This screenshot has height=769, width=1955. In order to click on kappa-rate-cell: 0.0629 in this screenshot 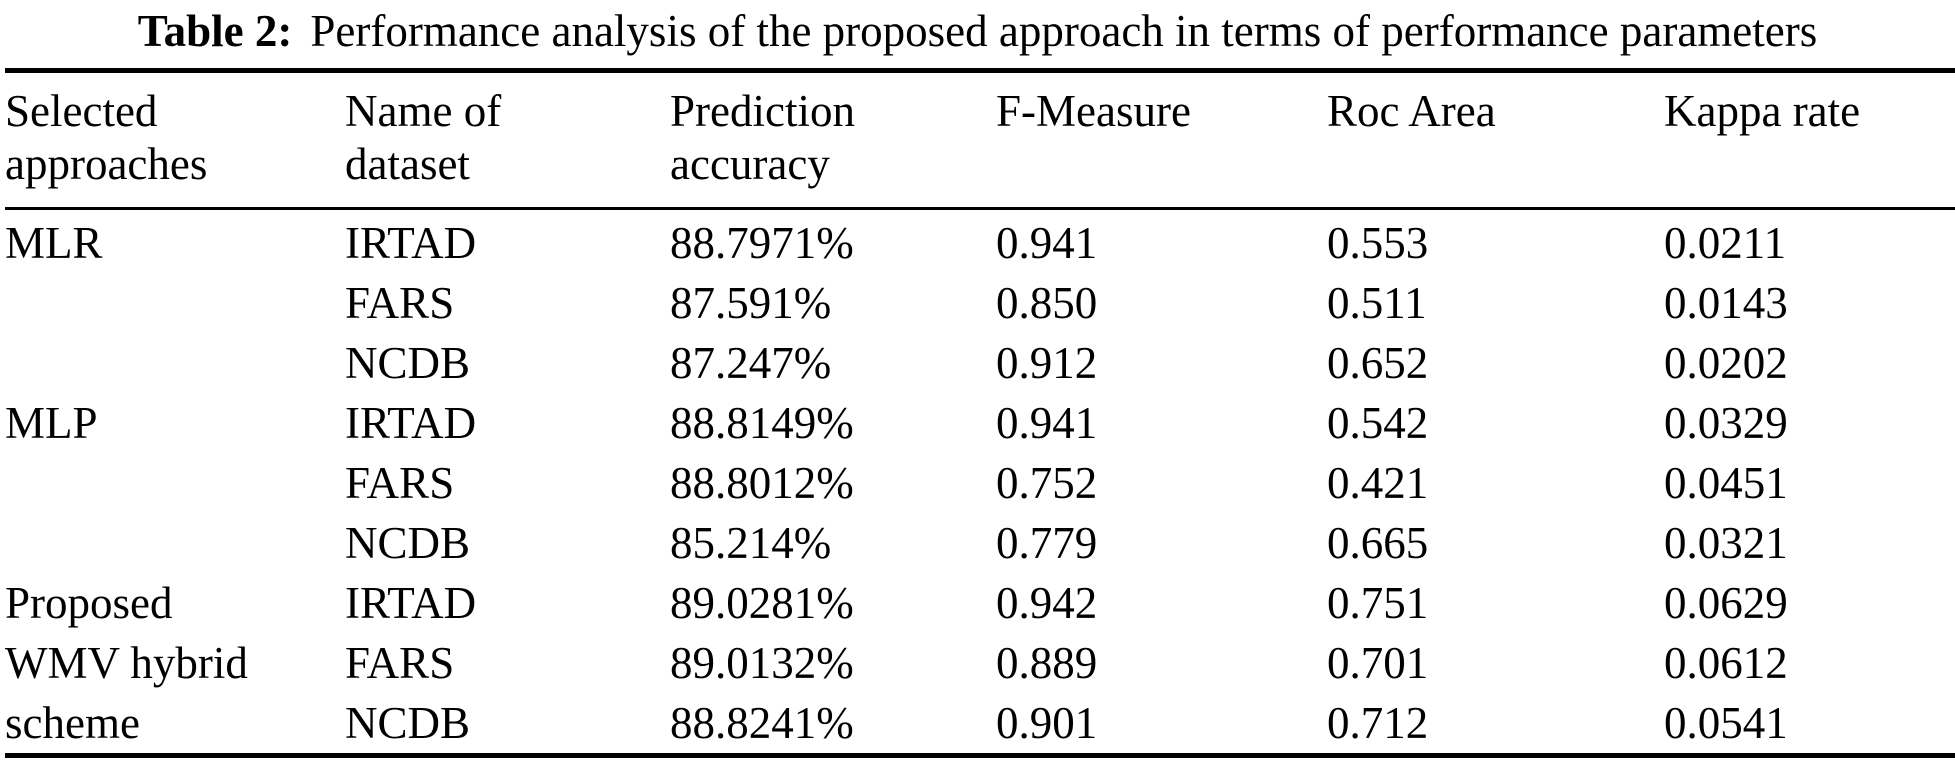, I will do `click(1726, 603)`.